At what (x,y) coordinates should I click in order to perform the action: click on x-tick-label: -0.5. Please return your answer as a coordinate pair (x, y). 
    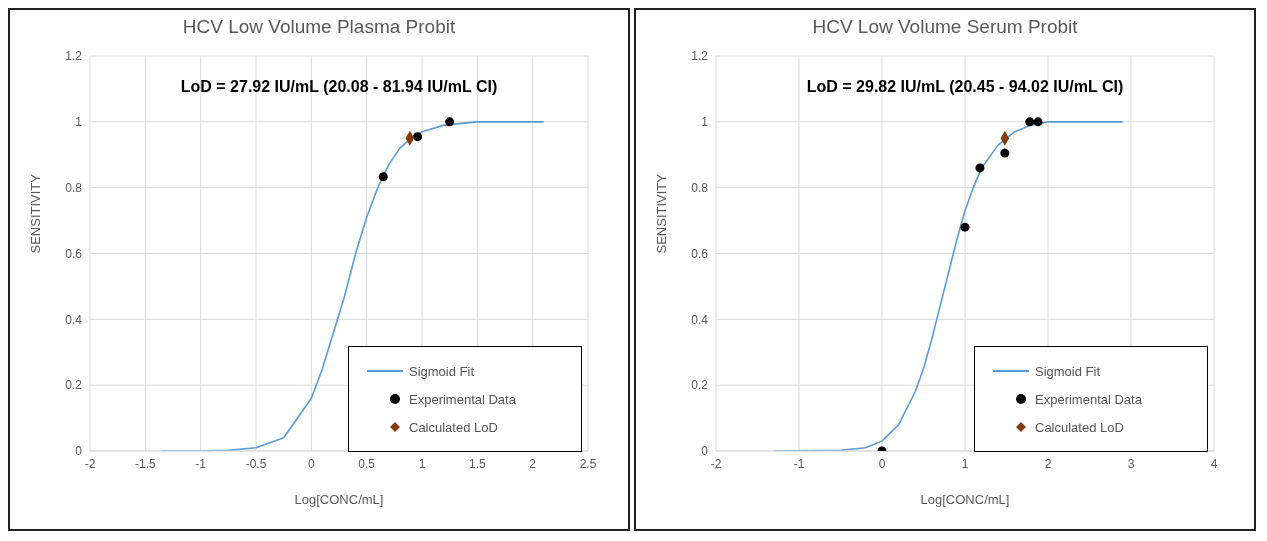
    Looking at the image, I should click on (256, 463).